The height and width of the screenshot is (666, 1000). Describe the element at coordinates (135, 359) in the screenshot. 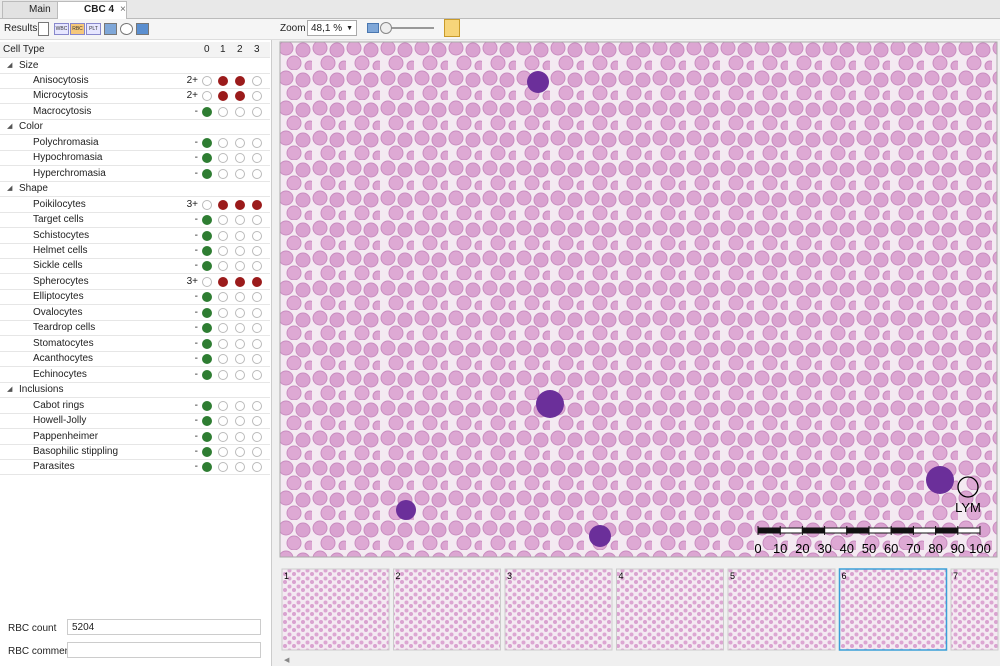

I see `cell-type-row: Acanthocytes -` at that location.